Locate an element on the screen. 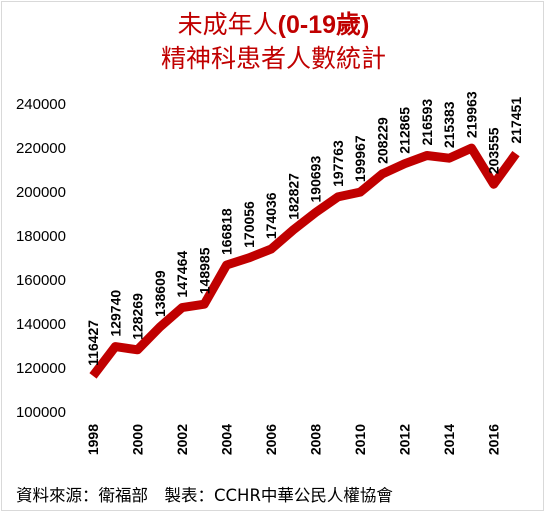 Image resolution: width=547 pixels, height=514 pixels. data-label: 203555 is located at coordinates (494, 150).